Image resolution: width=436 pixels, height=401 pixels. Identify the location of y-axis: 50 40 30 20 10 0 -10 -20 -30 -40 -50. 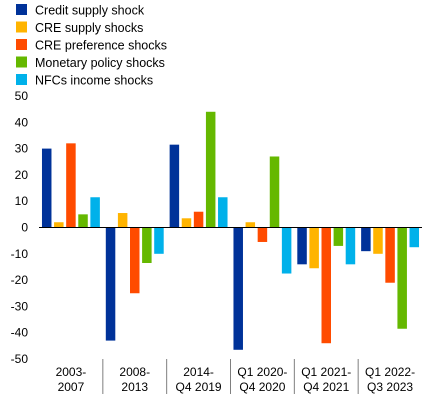
(20, 227).